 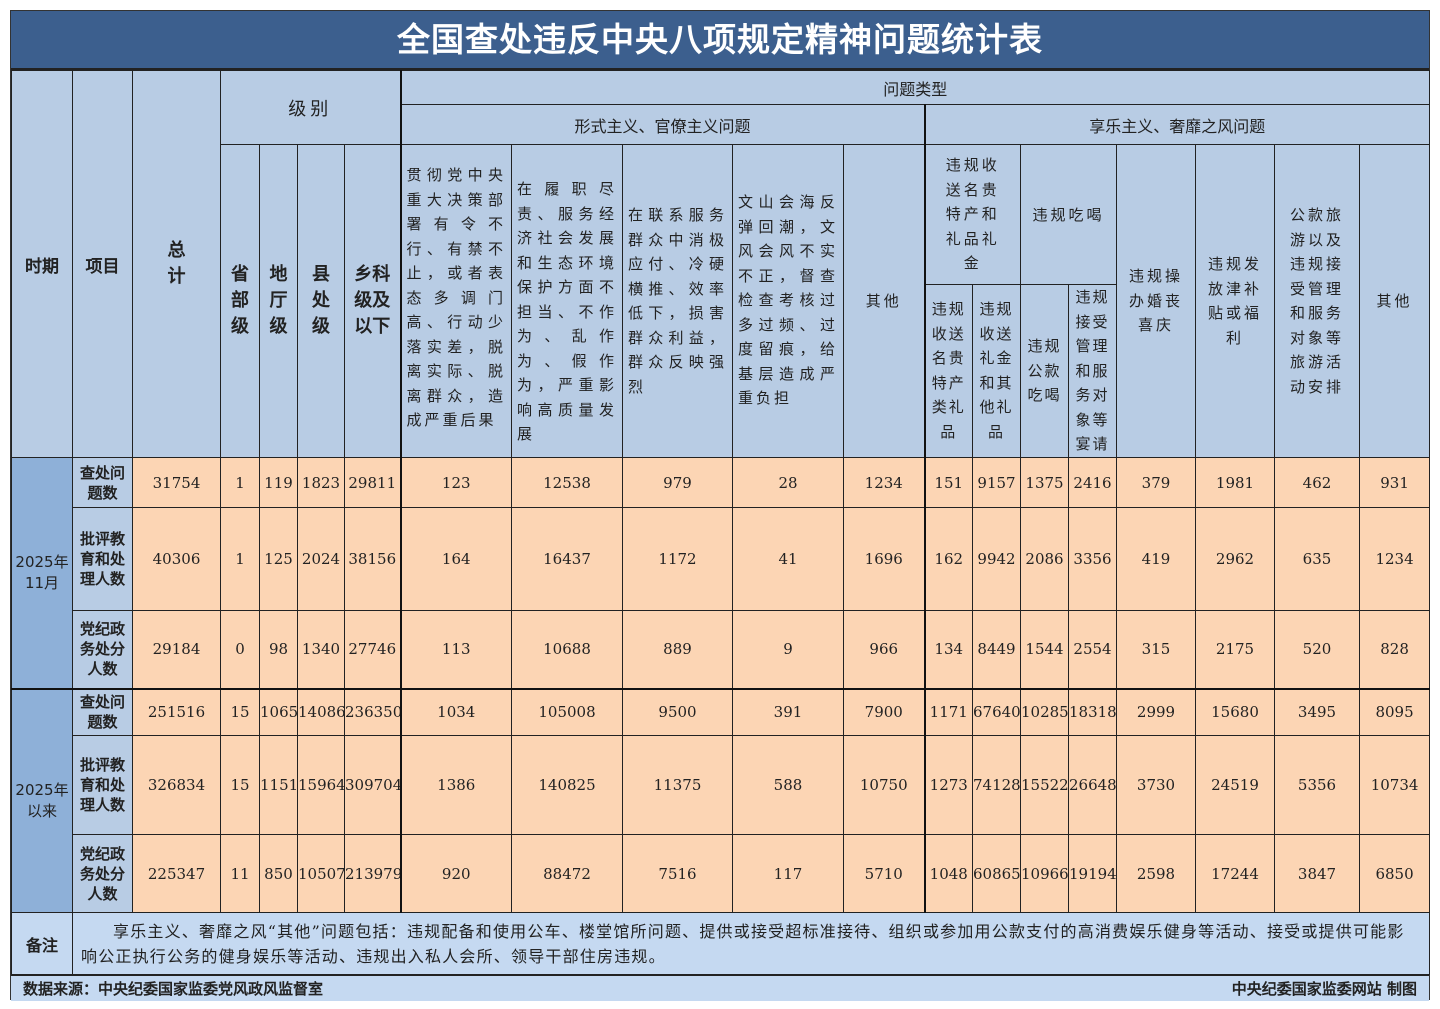 What do you see at coordinates (1235, 785) in the screenshot?
I see `data-cell: 24519` at bounding box center [1235, 785].